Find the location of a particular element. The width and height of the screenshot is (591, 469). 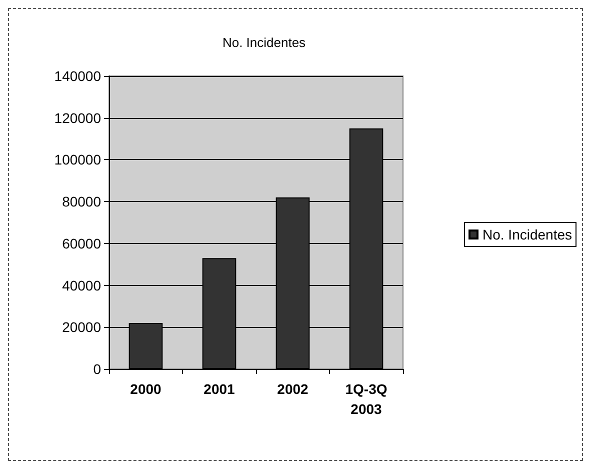

y-tick-label: 0 is located at coordinates (97, 369).